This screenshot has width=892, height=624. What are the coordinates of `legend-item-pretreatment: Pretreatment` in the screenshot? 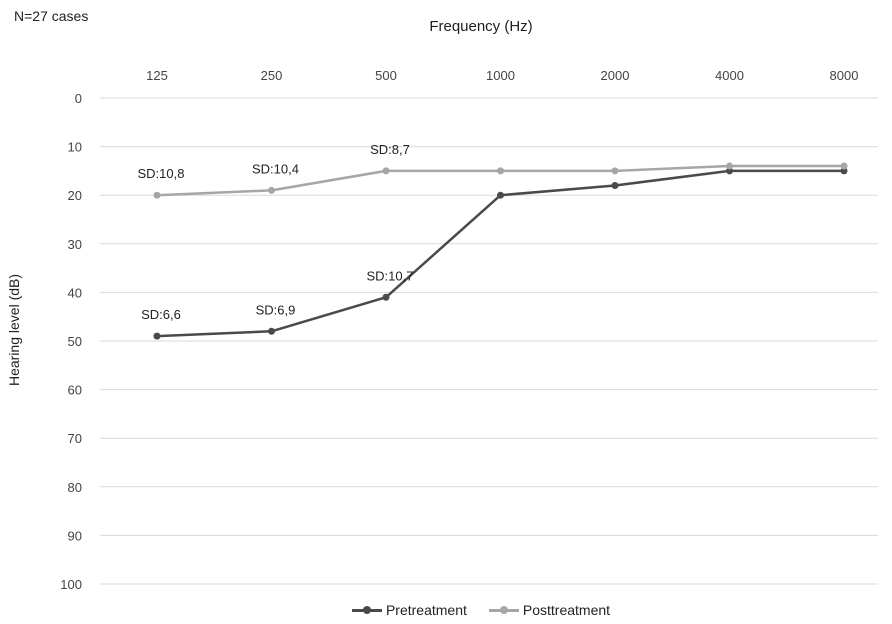 It's located at (409, 610).